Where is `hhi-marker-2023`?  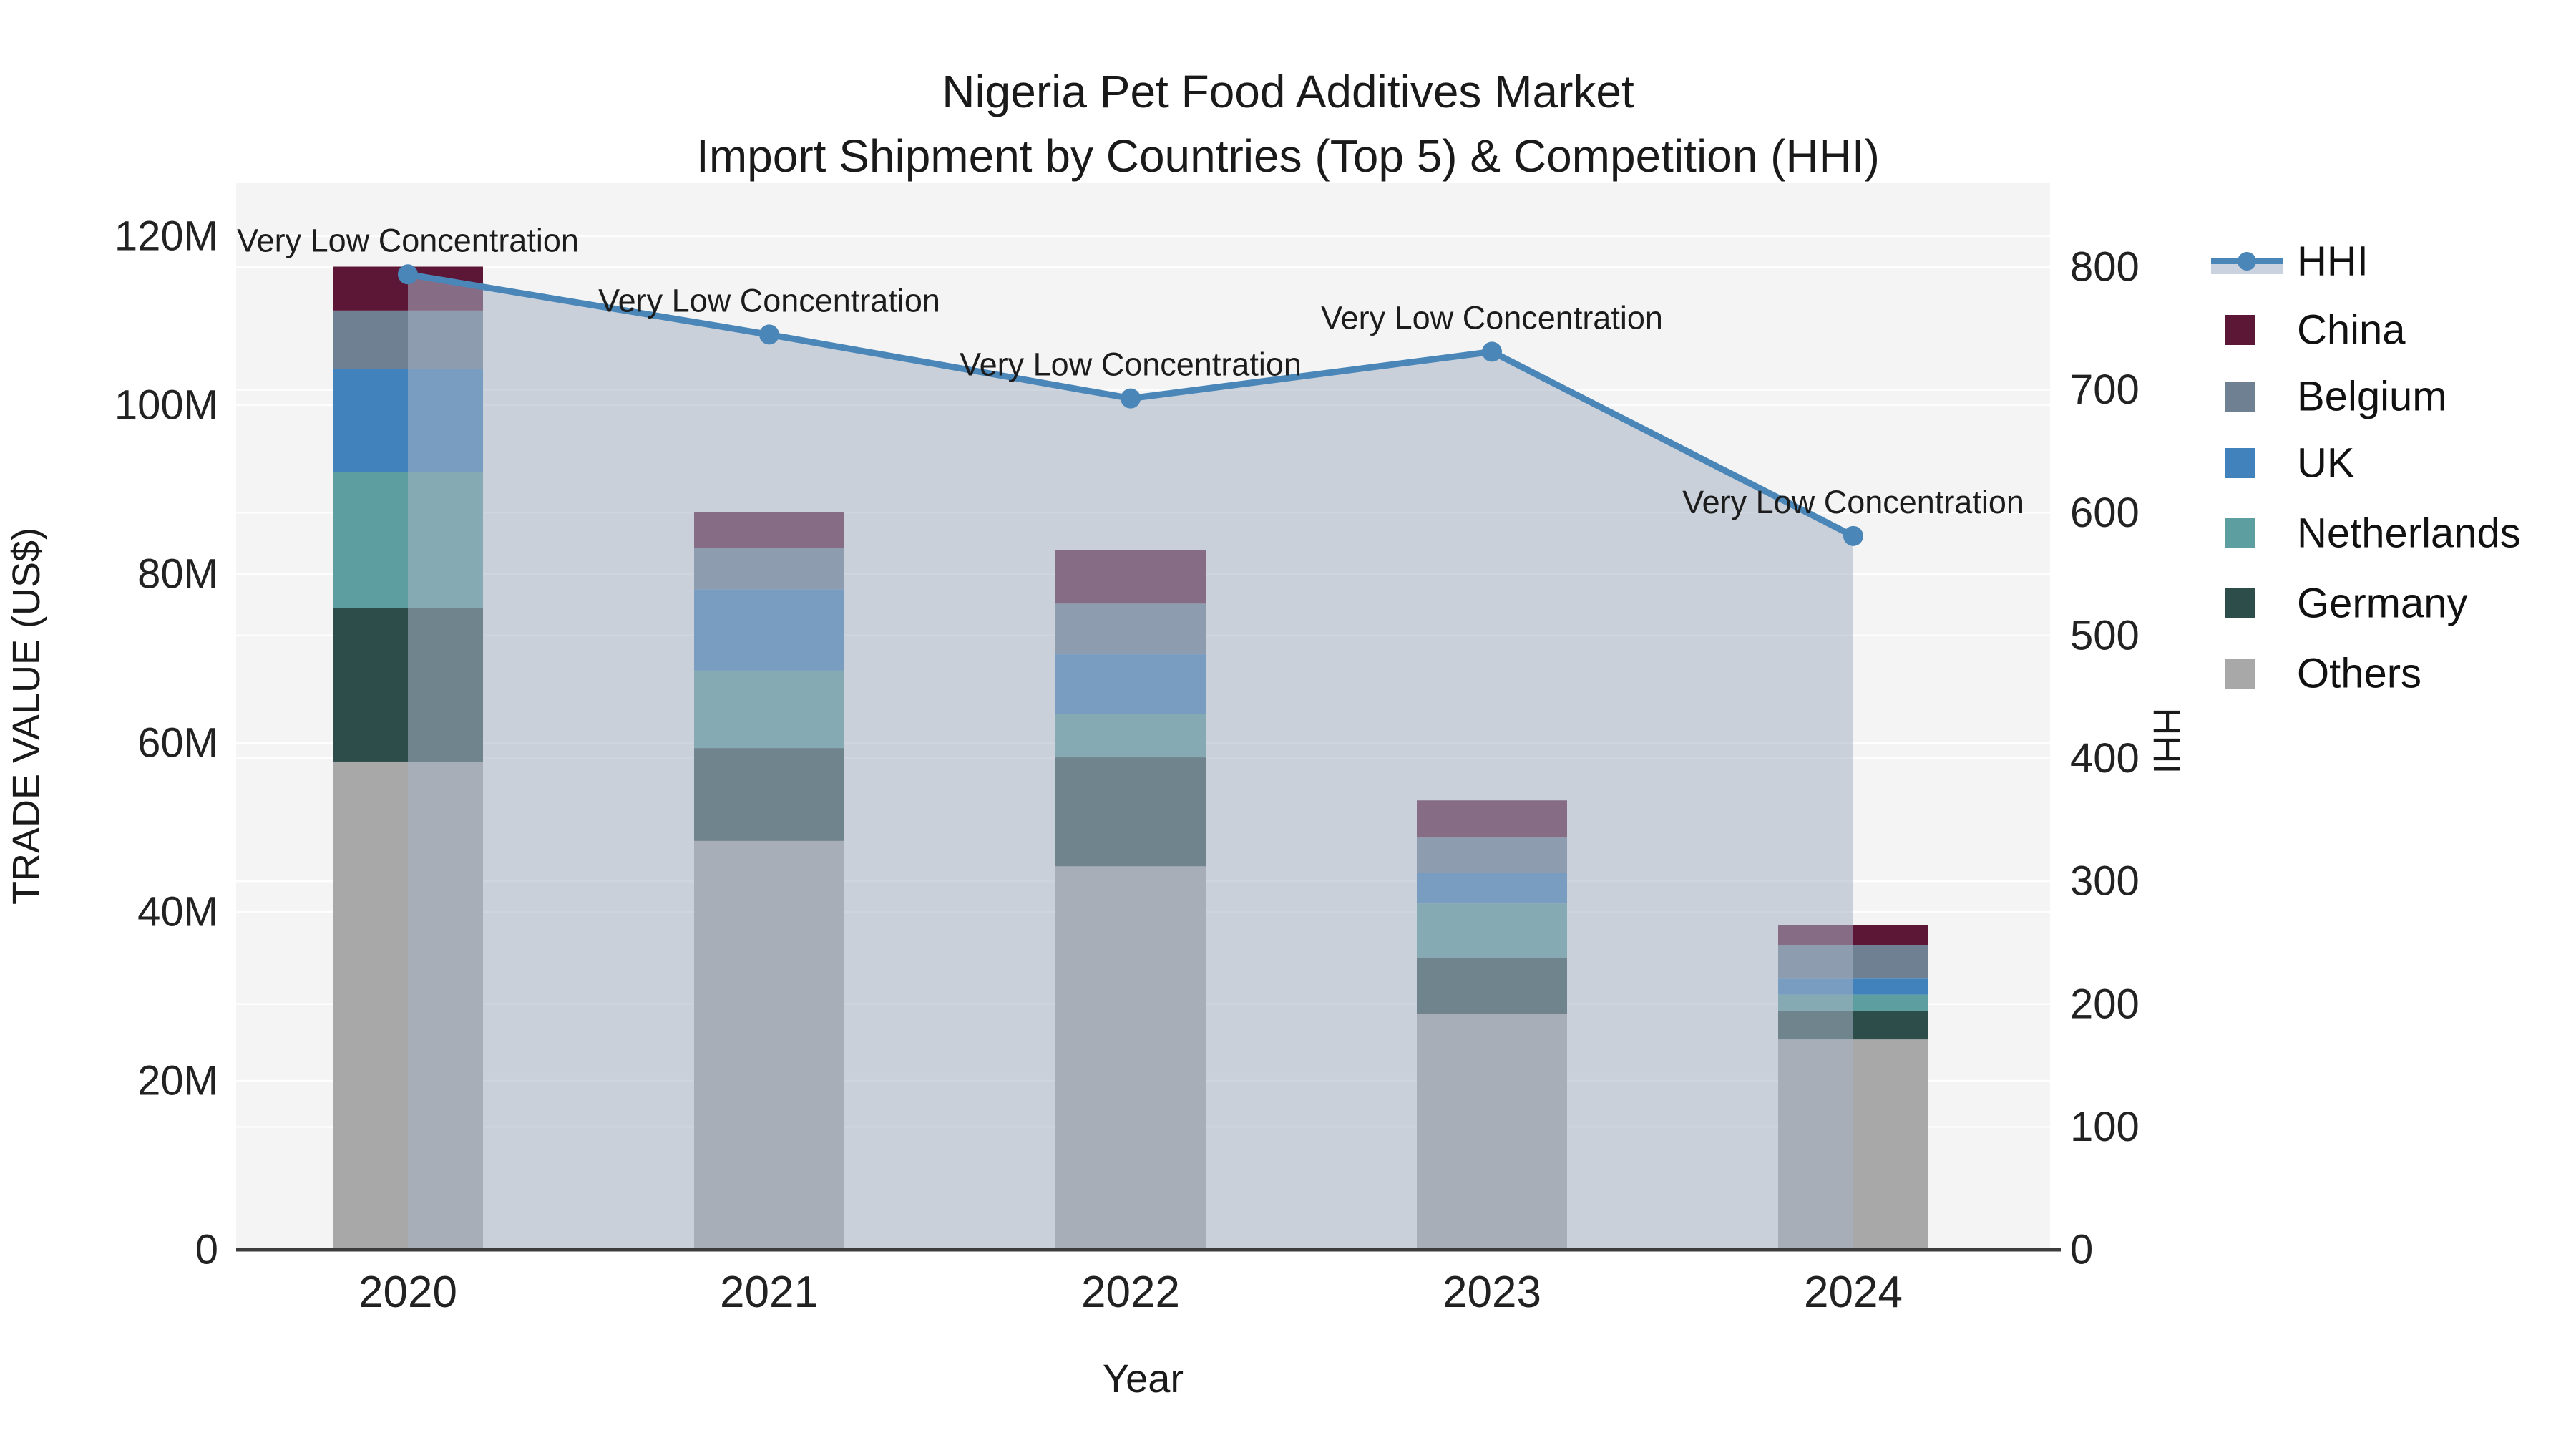 hhi-marker-2023 is located at coordinates (1492, 351).